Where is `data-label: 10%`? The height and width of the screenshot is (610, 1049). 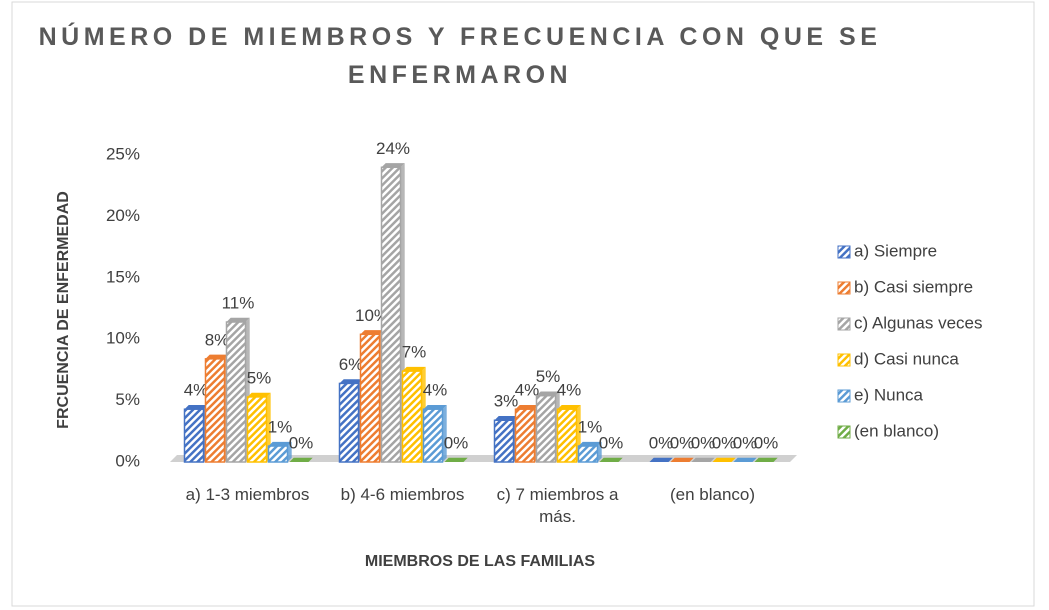
data-label: 10% is located at coordinates (372, 315).